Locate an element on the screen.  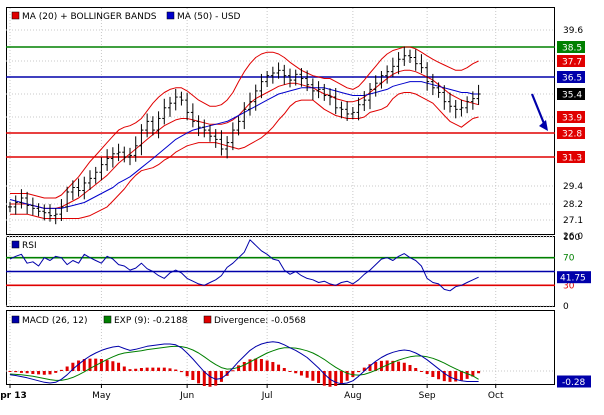
rsi-legend-swatch is located at coordinates (15, 244).